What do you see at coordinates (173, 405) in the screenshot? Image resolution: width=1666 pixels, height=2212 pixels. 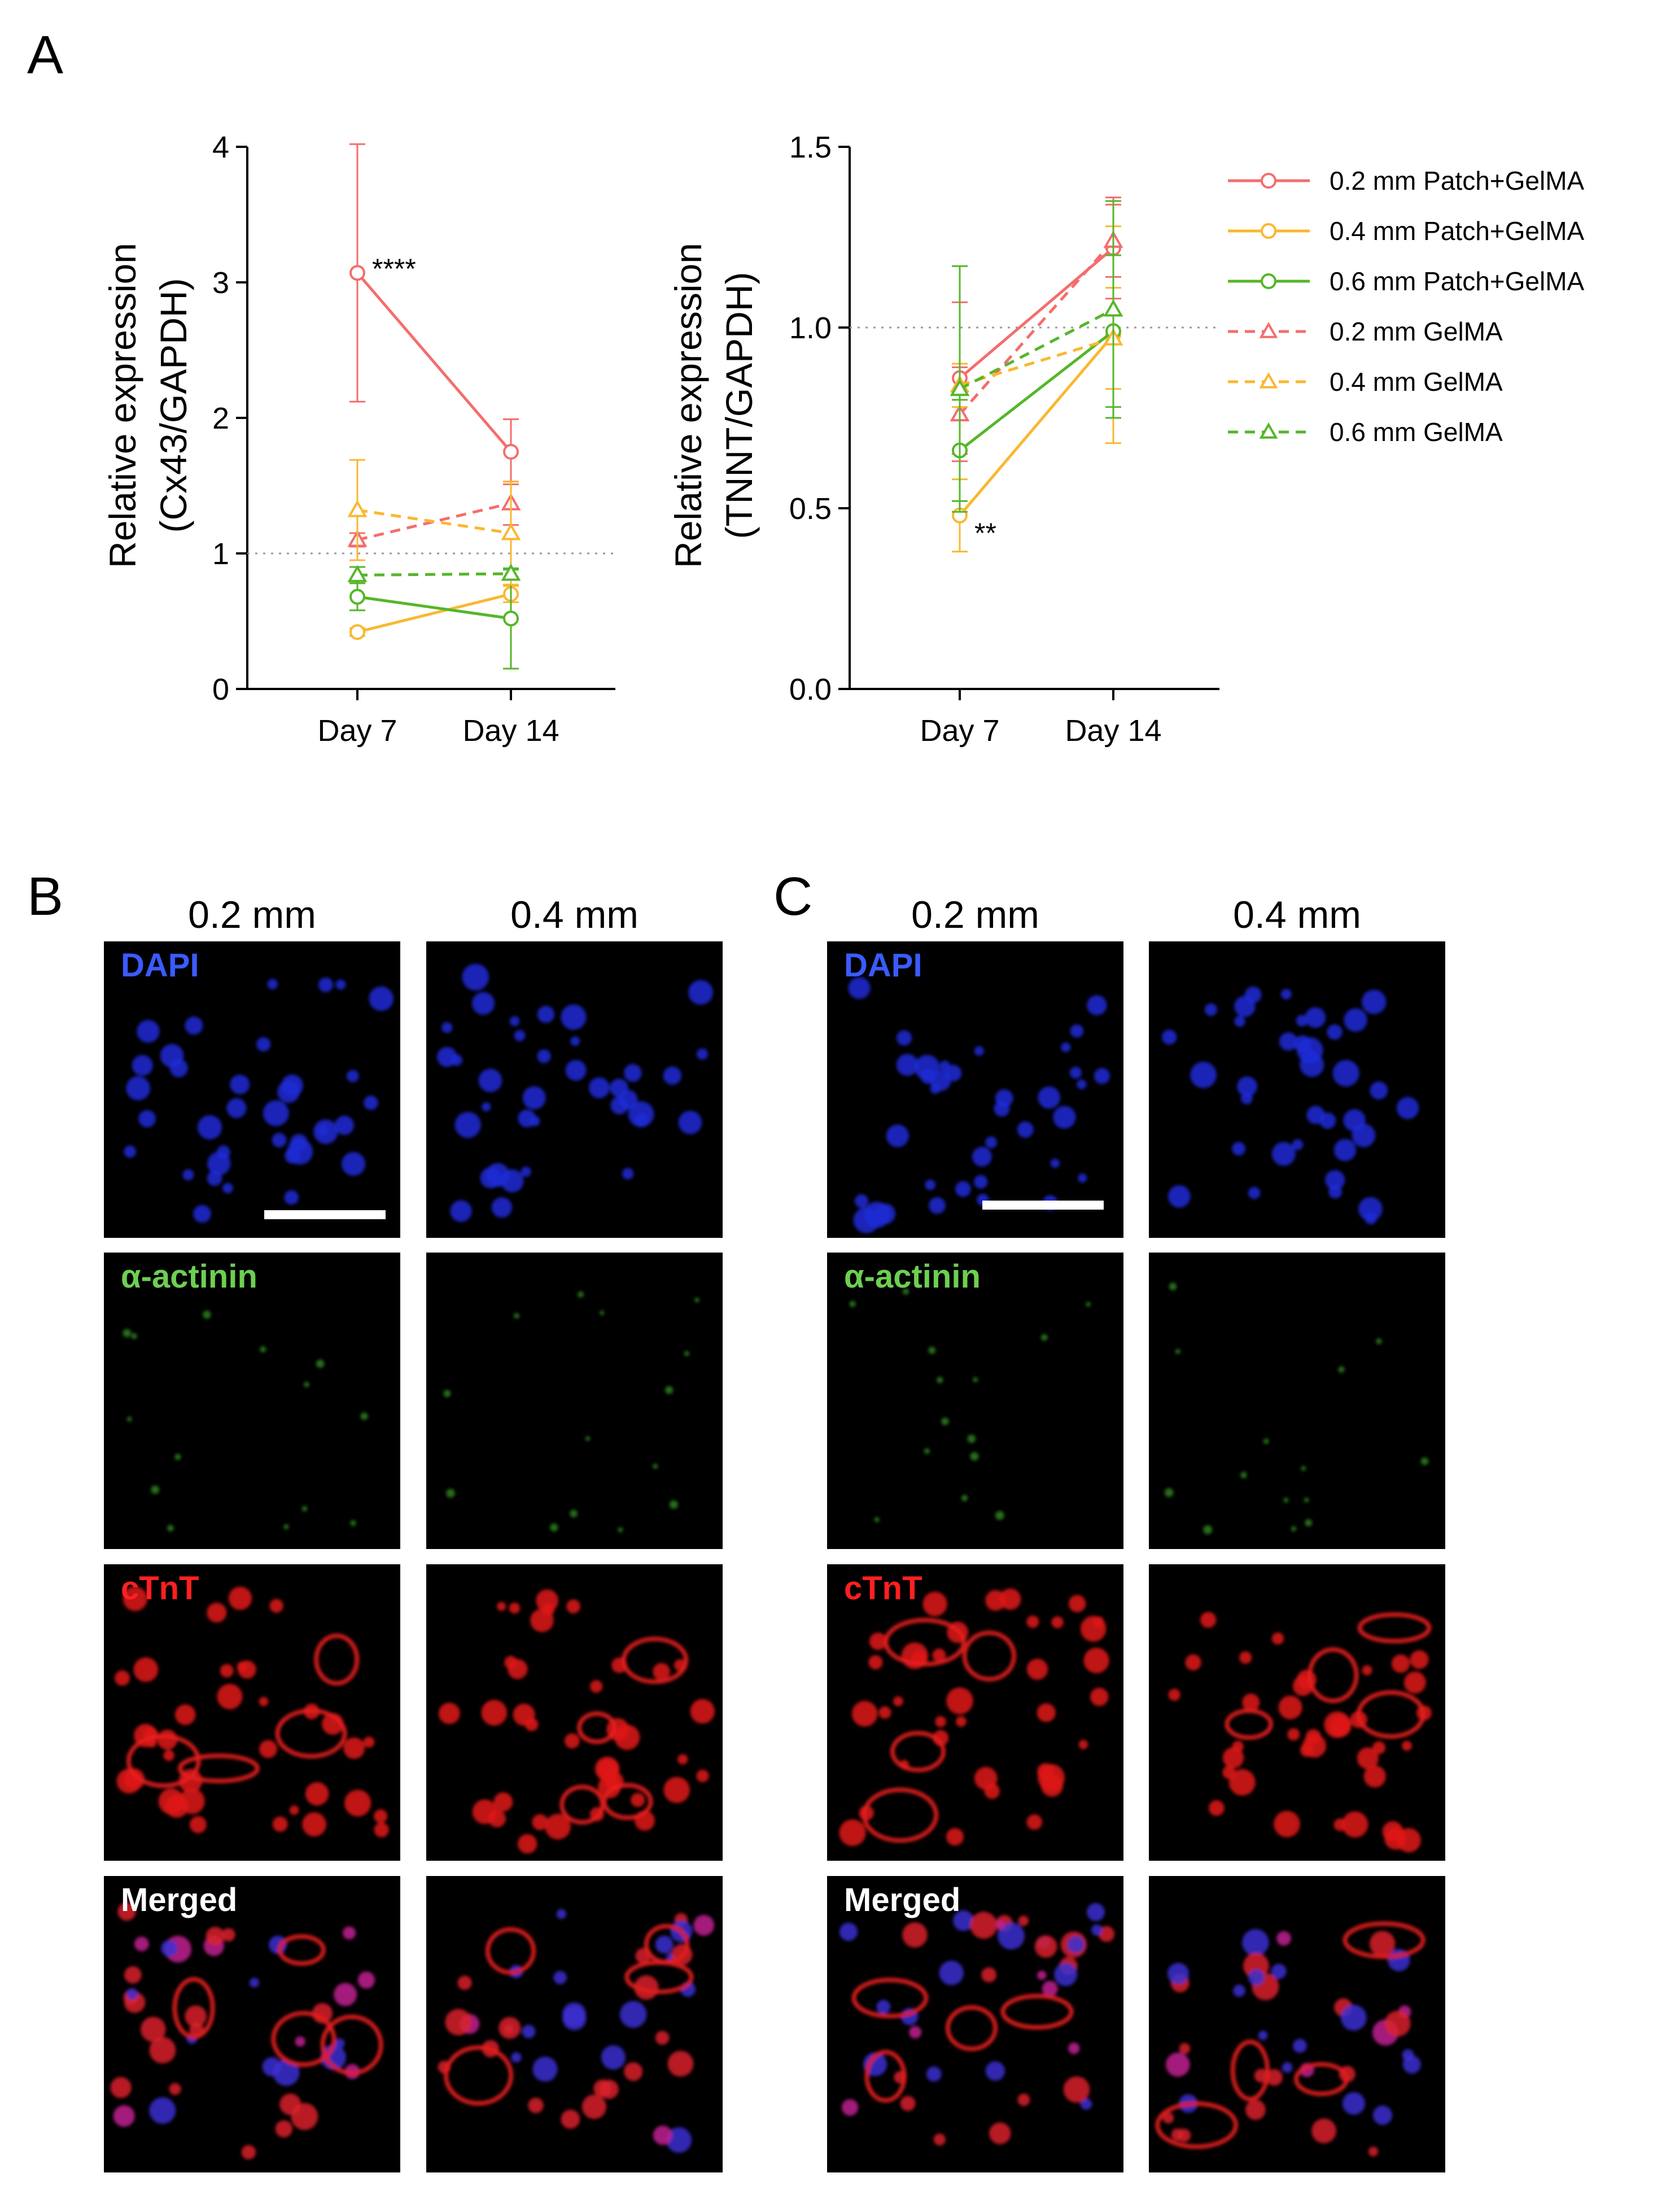 I see `y-axis-title-line2: (Cx43/GAPDH)` at bounding box center [173, 405].